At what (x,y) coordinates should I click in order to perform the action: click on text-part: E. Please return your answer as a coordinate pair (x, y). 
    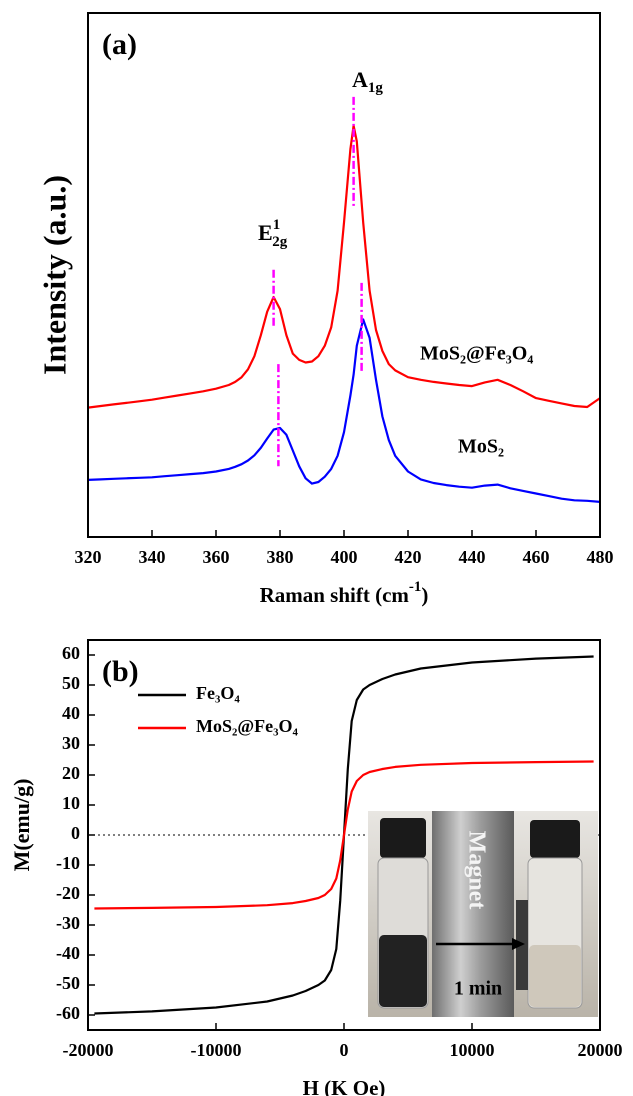
    Looking at the image, I should click on (265, 232).